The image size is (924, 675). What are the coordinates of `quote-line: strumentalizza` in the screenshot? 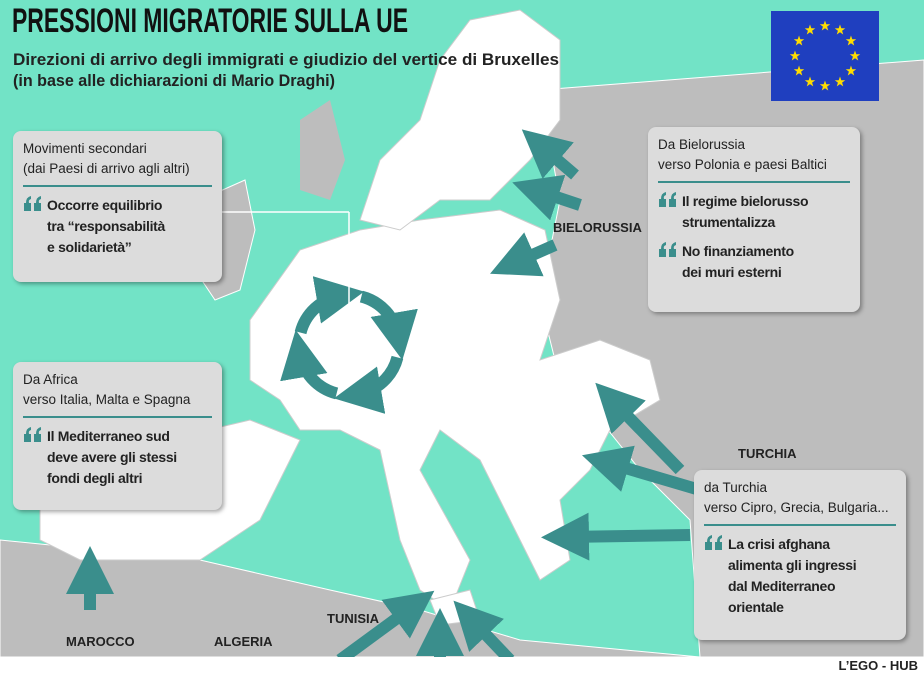 It's located at (729, 222).